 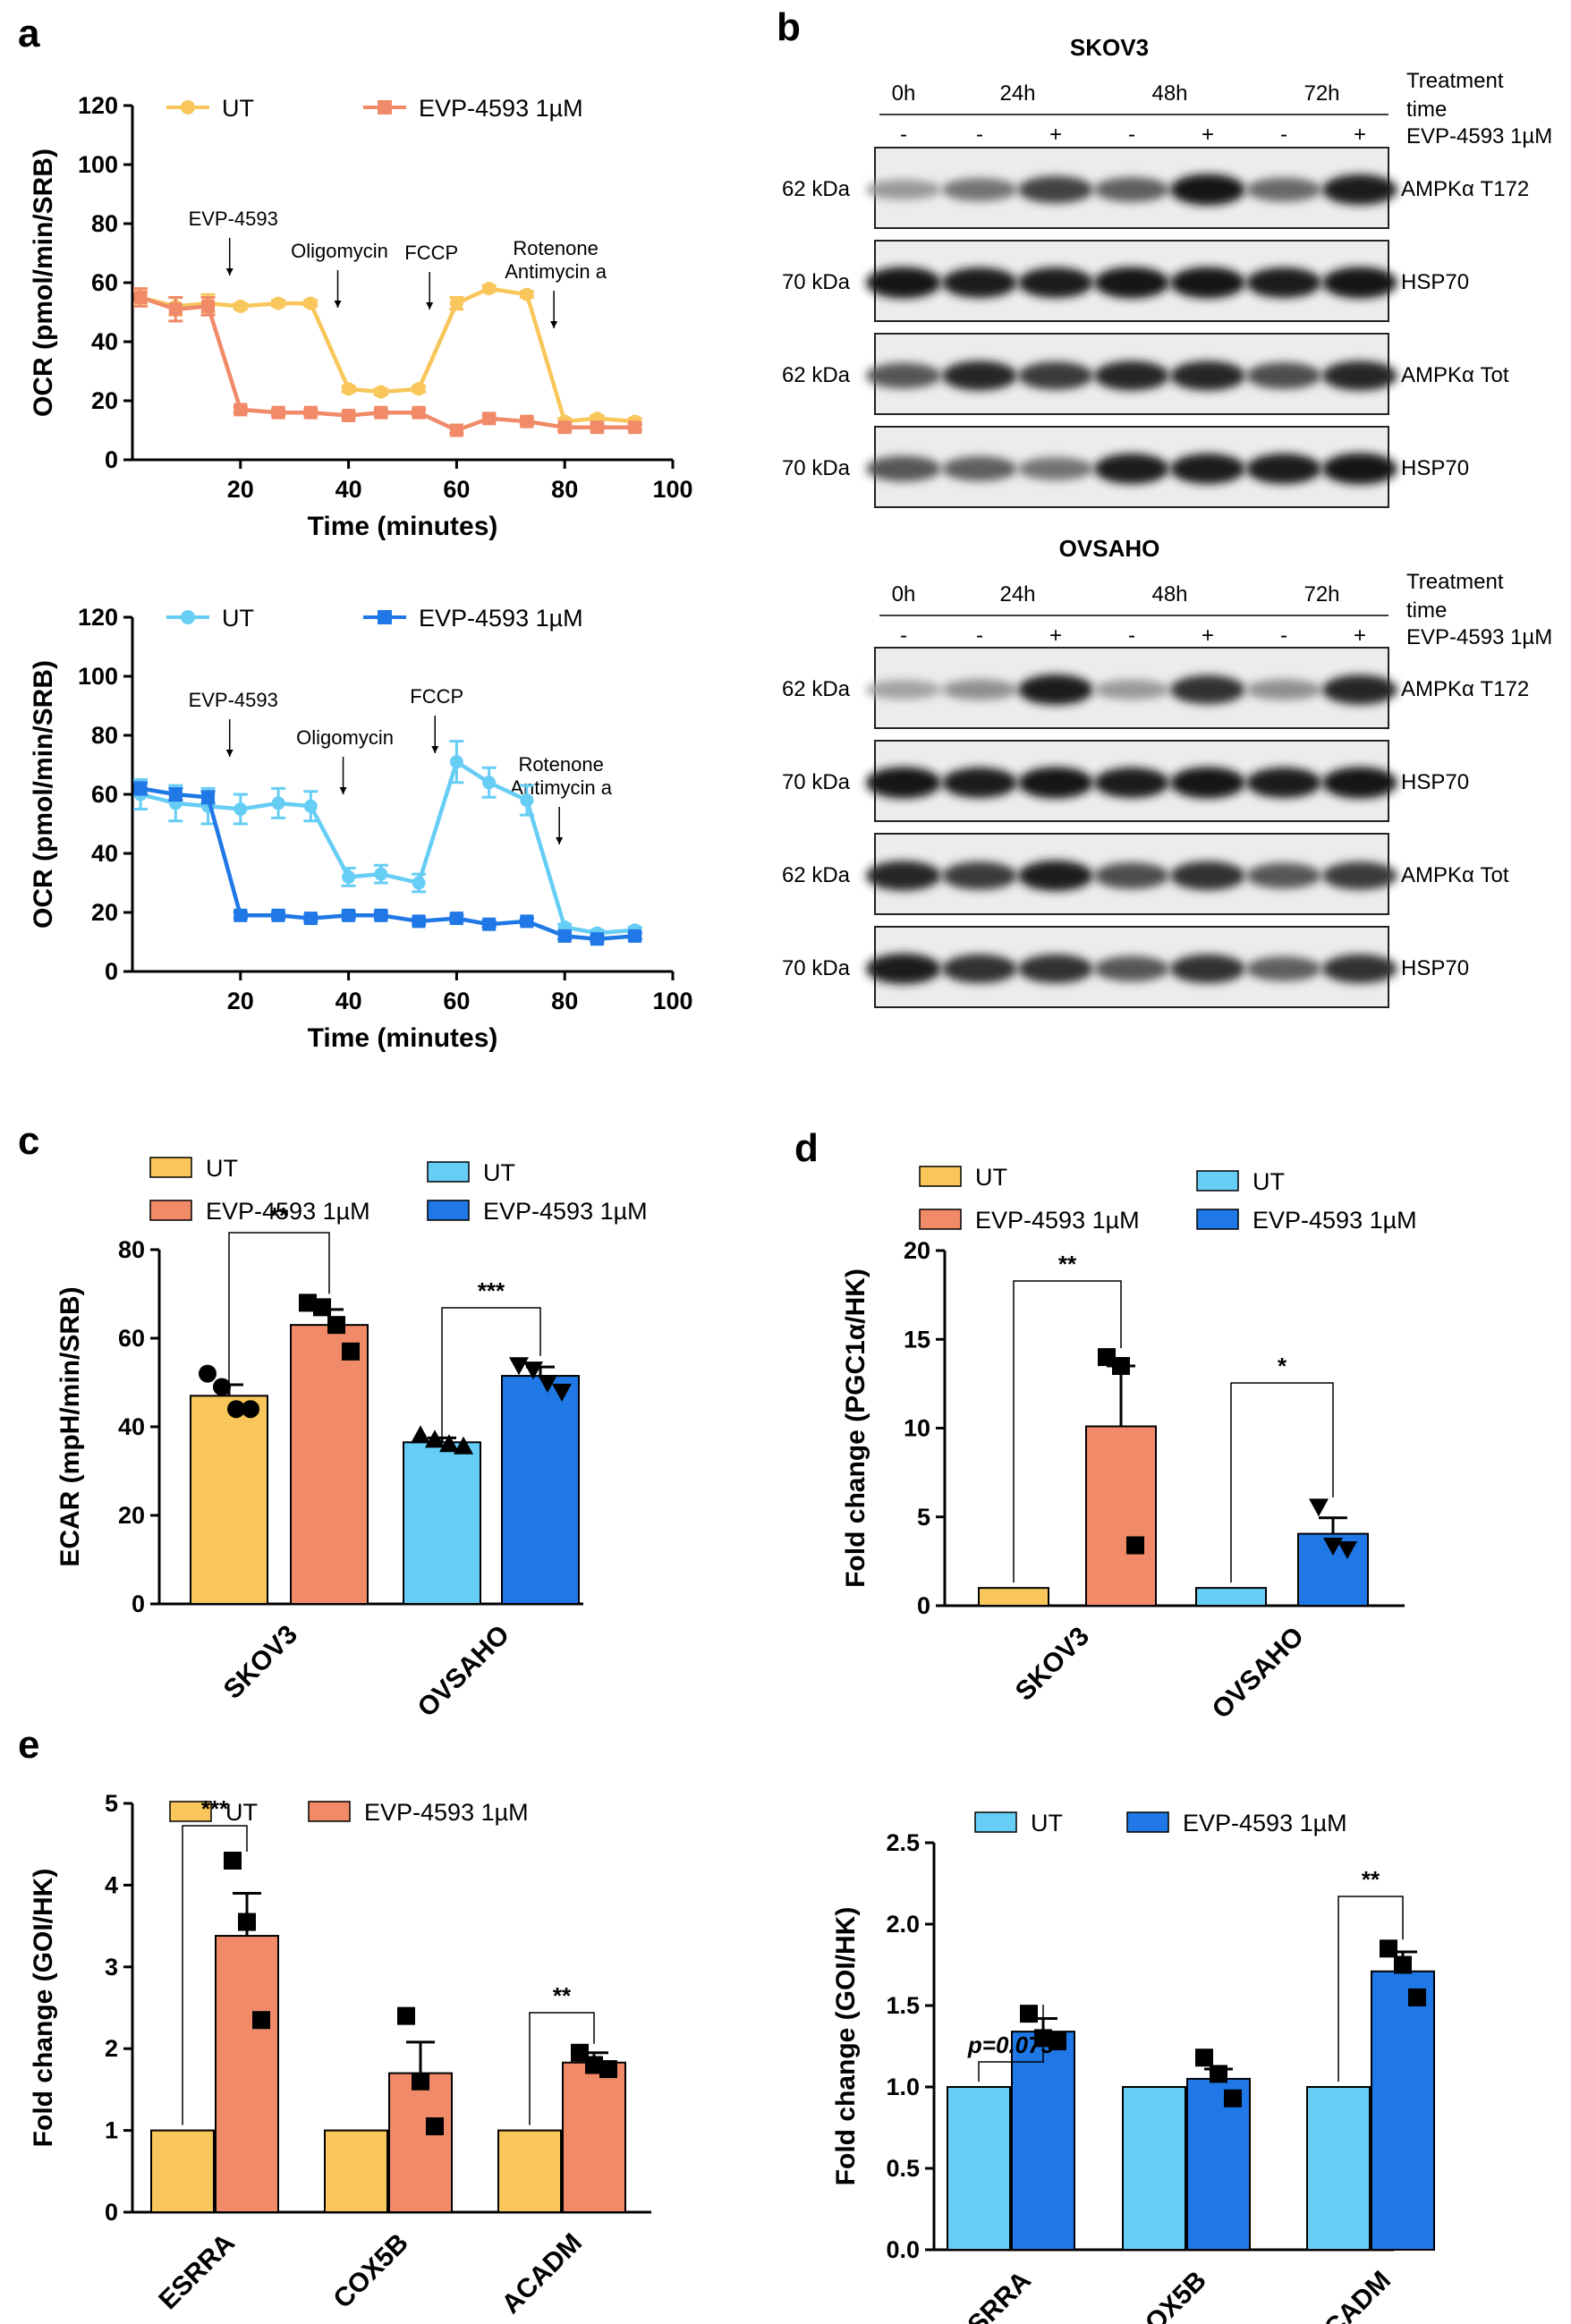 What do you see at coordinates (234, 700) in the screenshot?
I see `injection-label: EVP-4593` at bounding box center [234, 700].